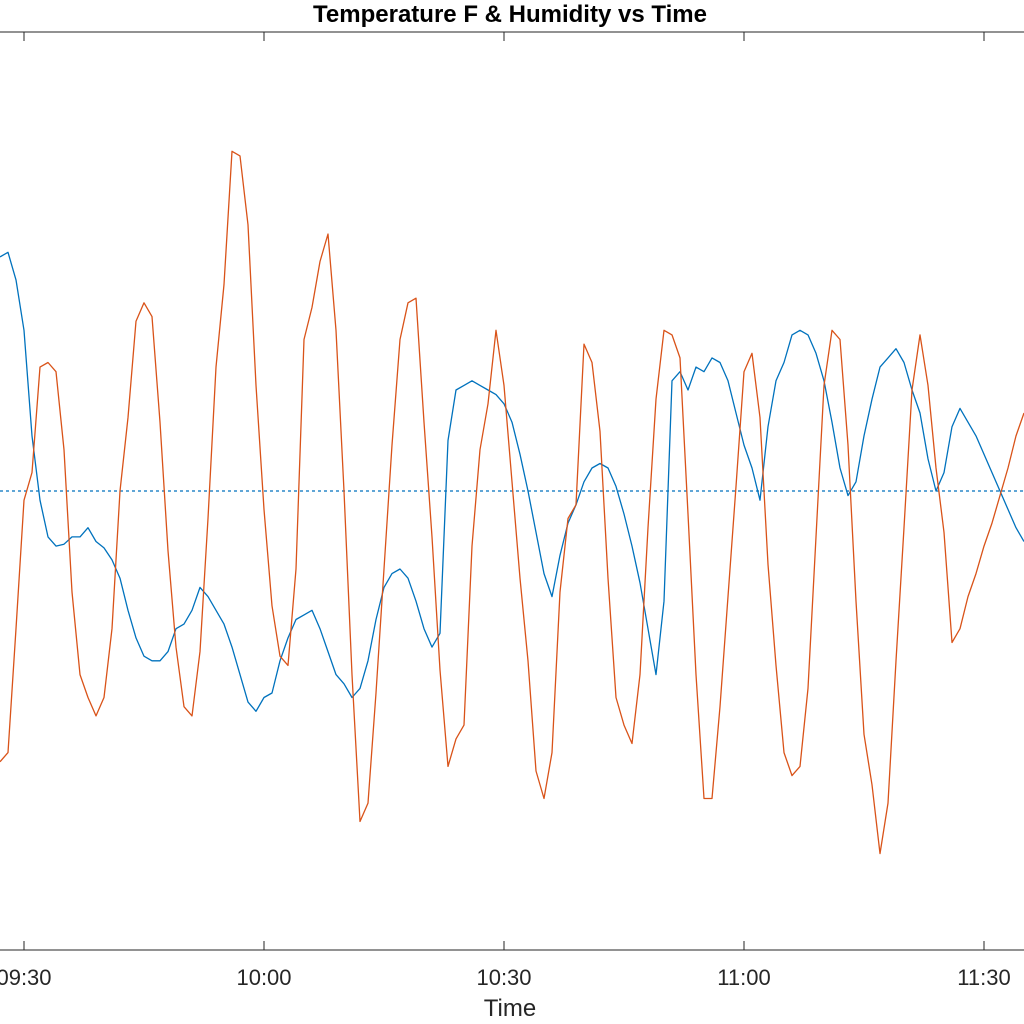 The width and height of the screenshot is (1024, 1024). What do you see at coordinates (510, 14) in the screenshot?
I see `chart-title: Temperature F & Humidity vs Time` at bounding box center [510, 14].